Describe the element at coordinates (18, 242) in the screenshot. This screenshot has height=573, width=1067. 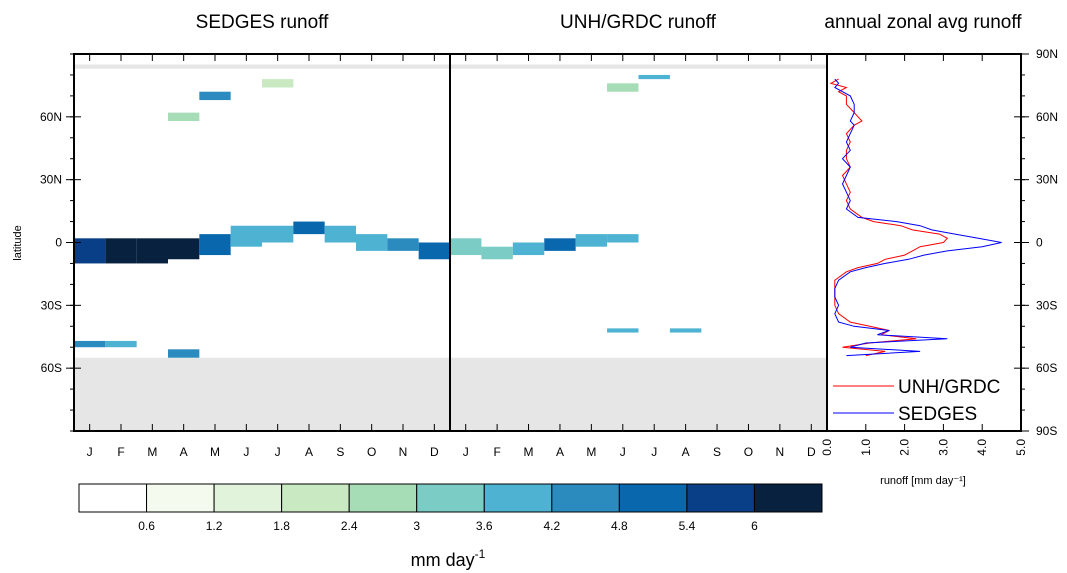
I see `y-axis-label: latitude` at that location.